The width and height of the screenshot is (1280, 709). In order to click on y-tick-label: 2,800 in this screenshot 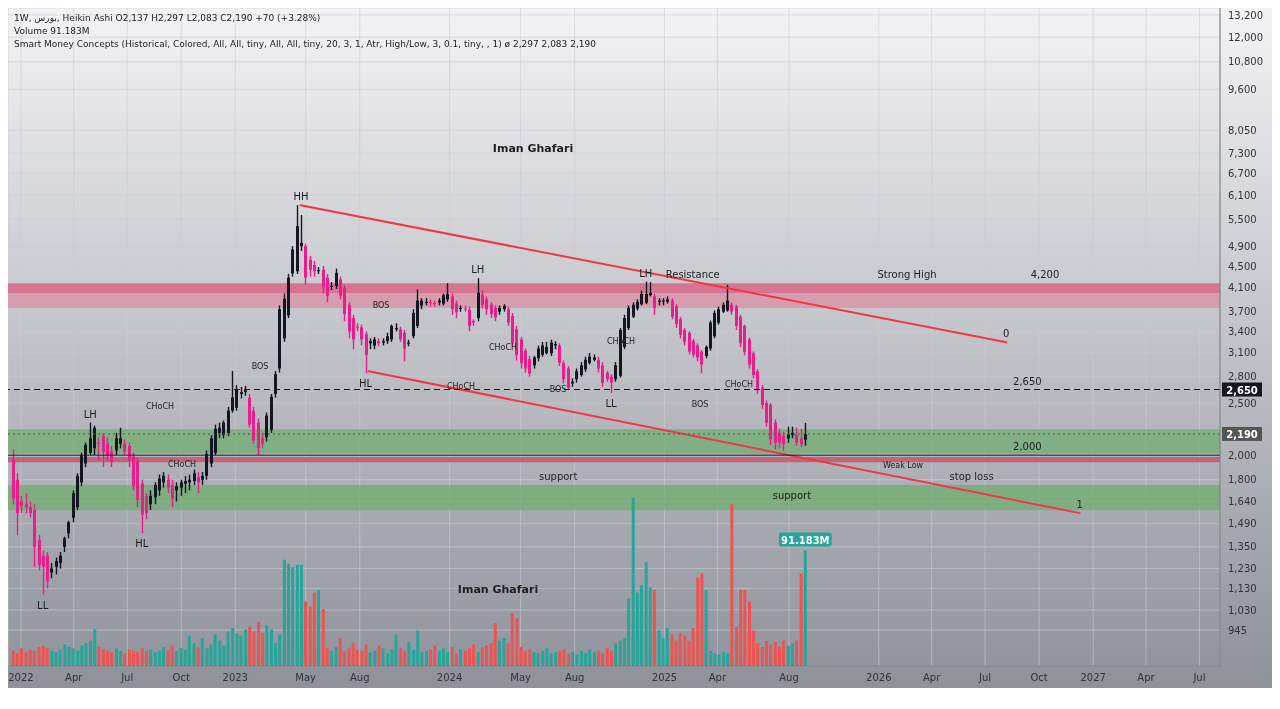, I will do `click(1242, 377)`.